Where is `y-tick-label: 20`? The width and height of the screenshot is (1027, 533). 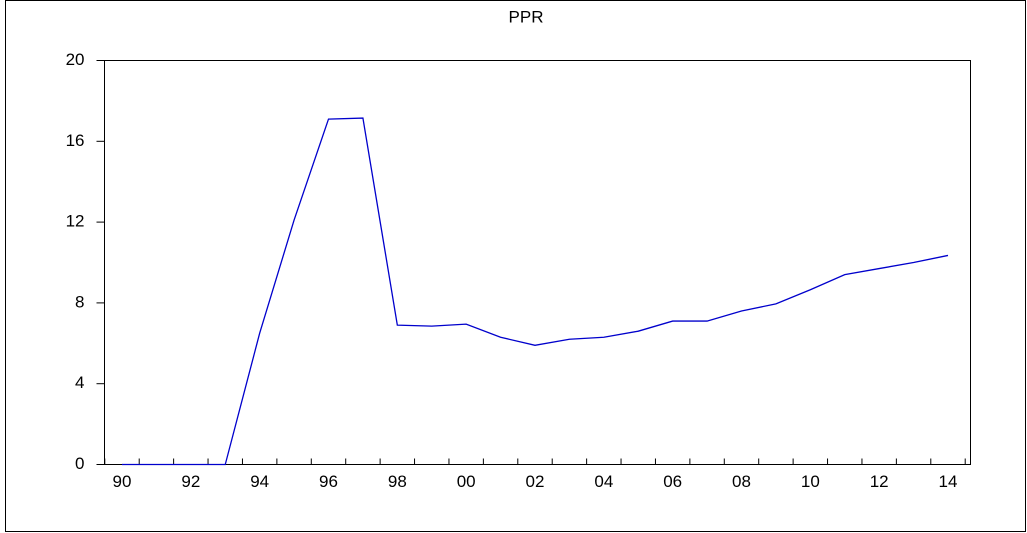 y-tick-label: 20 is located at coordinates (75, 59).